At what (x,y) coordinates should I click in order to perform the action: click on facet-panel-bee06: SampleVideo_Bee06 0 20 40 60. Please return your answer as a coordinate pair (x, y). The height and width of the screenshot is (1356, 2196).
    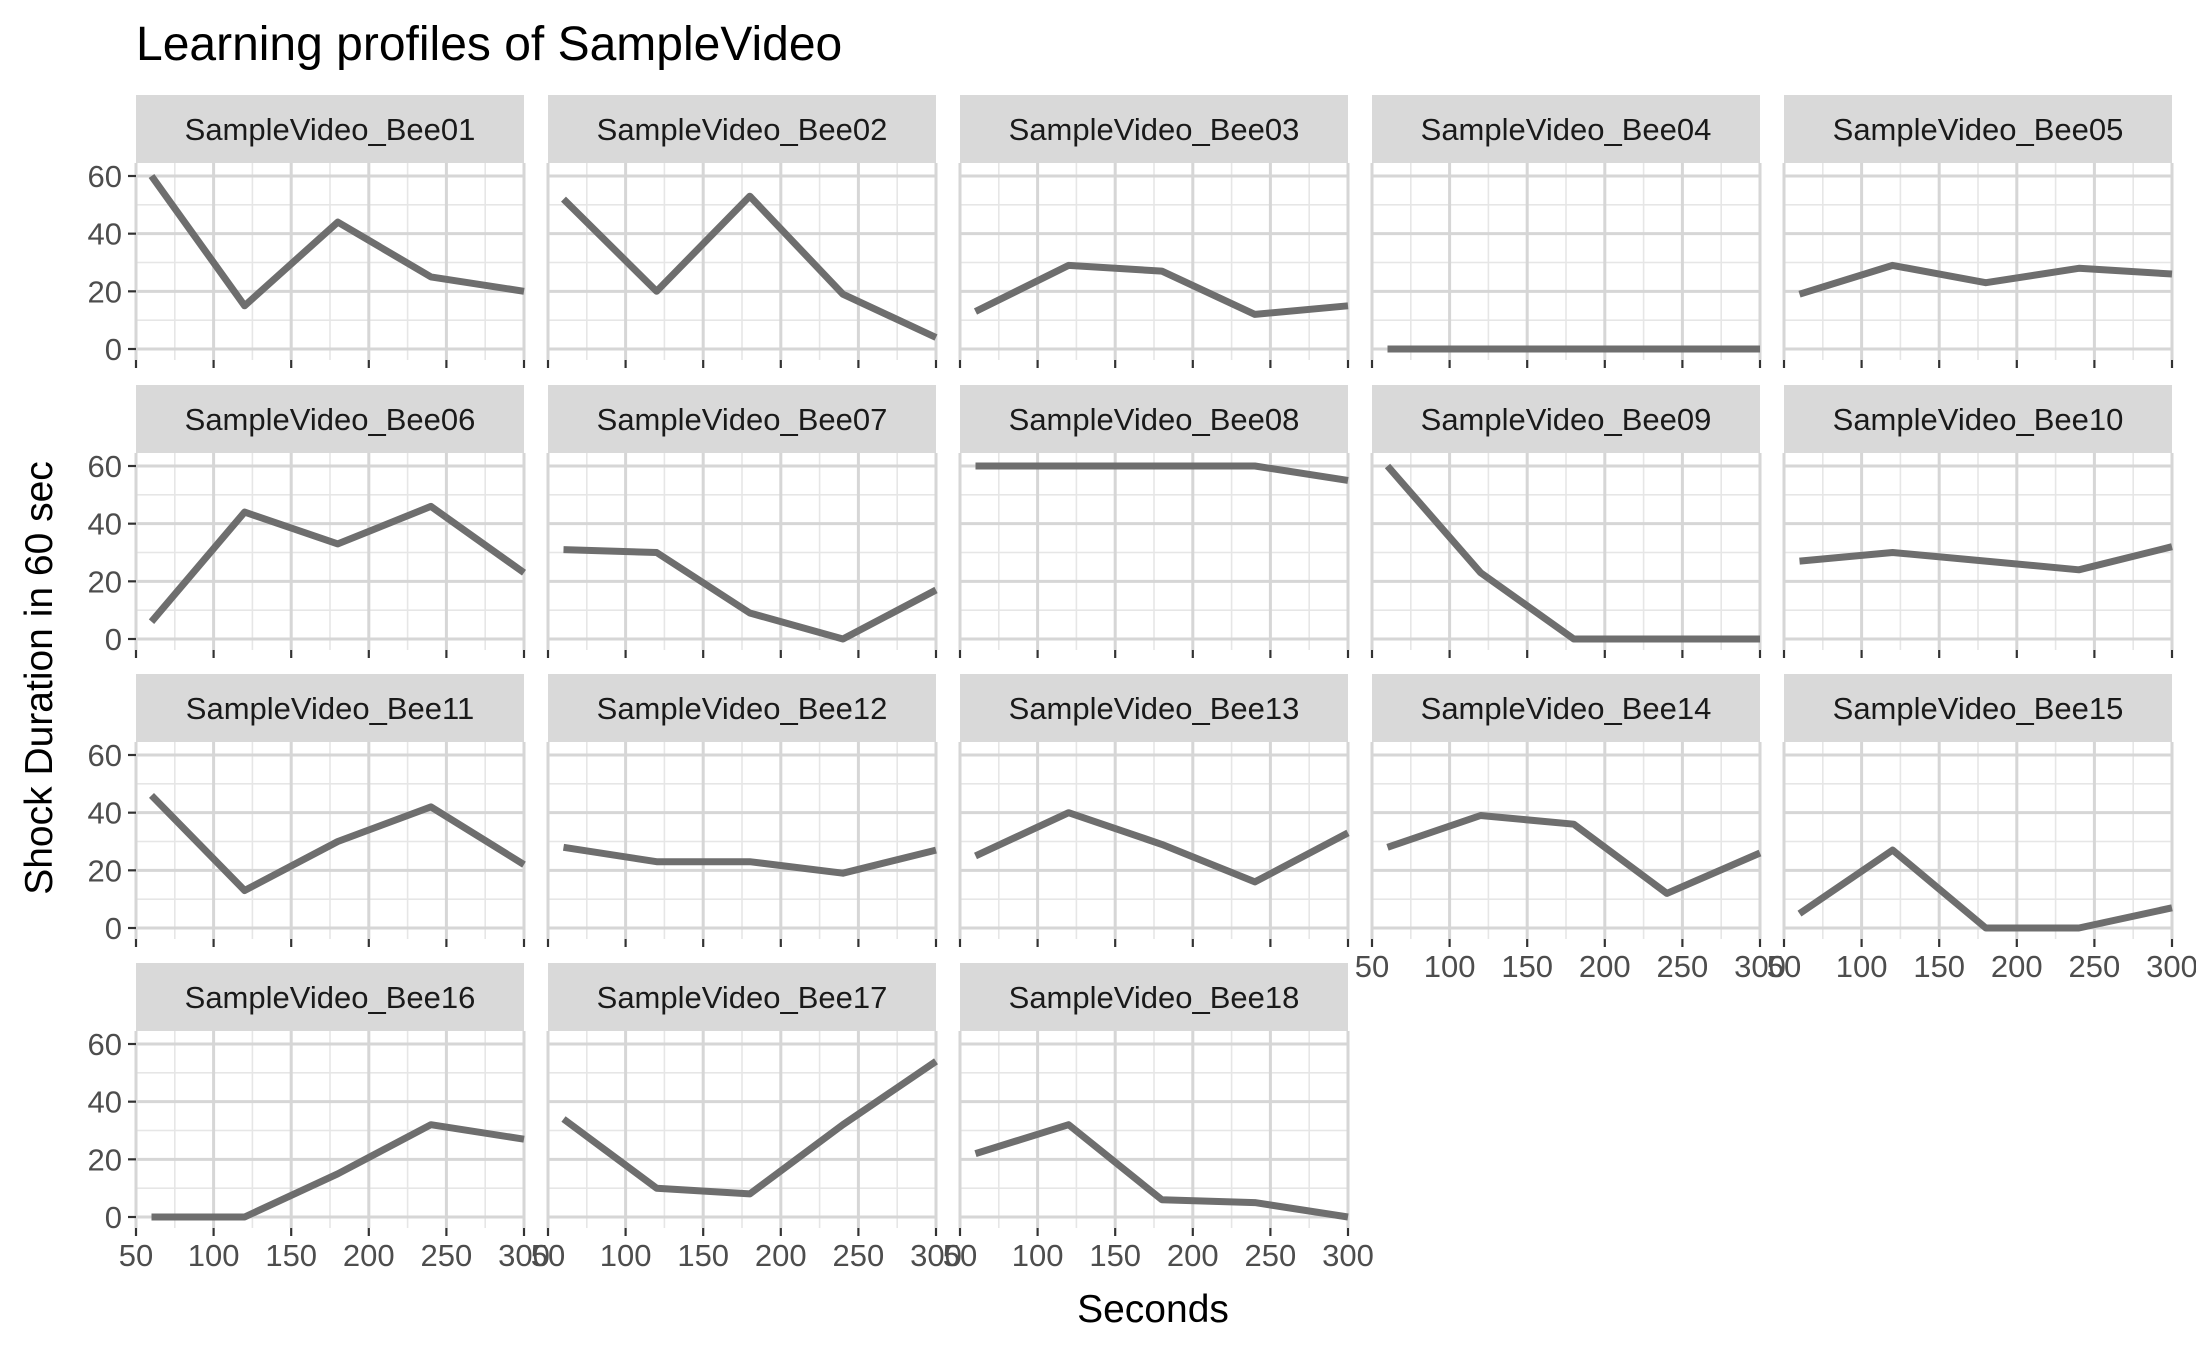
    Looking at the image, I should click on (307, 521).